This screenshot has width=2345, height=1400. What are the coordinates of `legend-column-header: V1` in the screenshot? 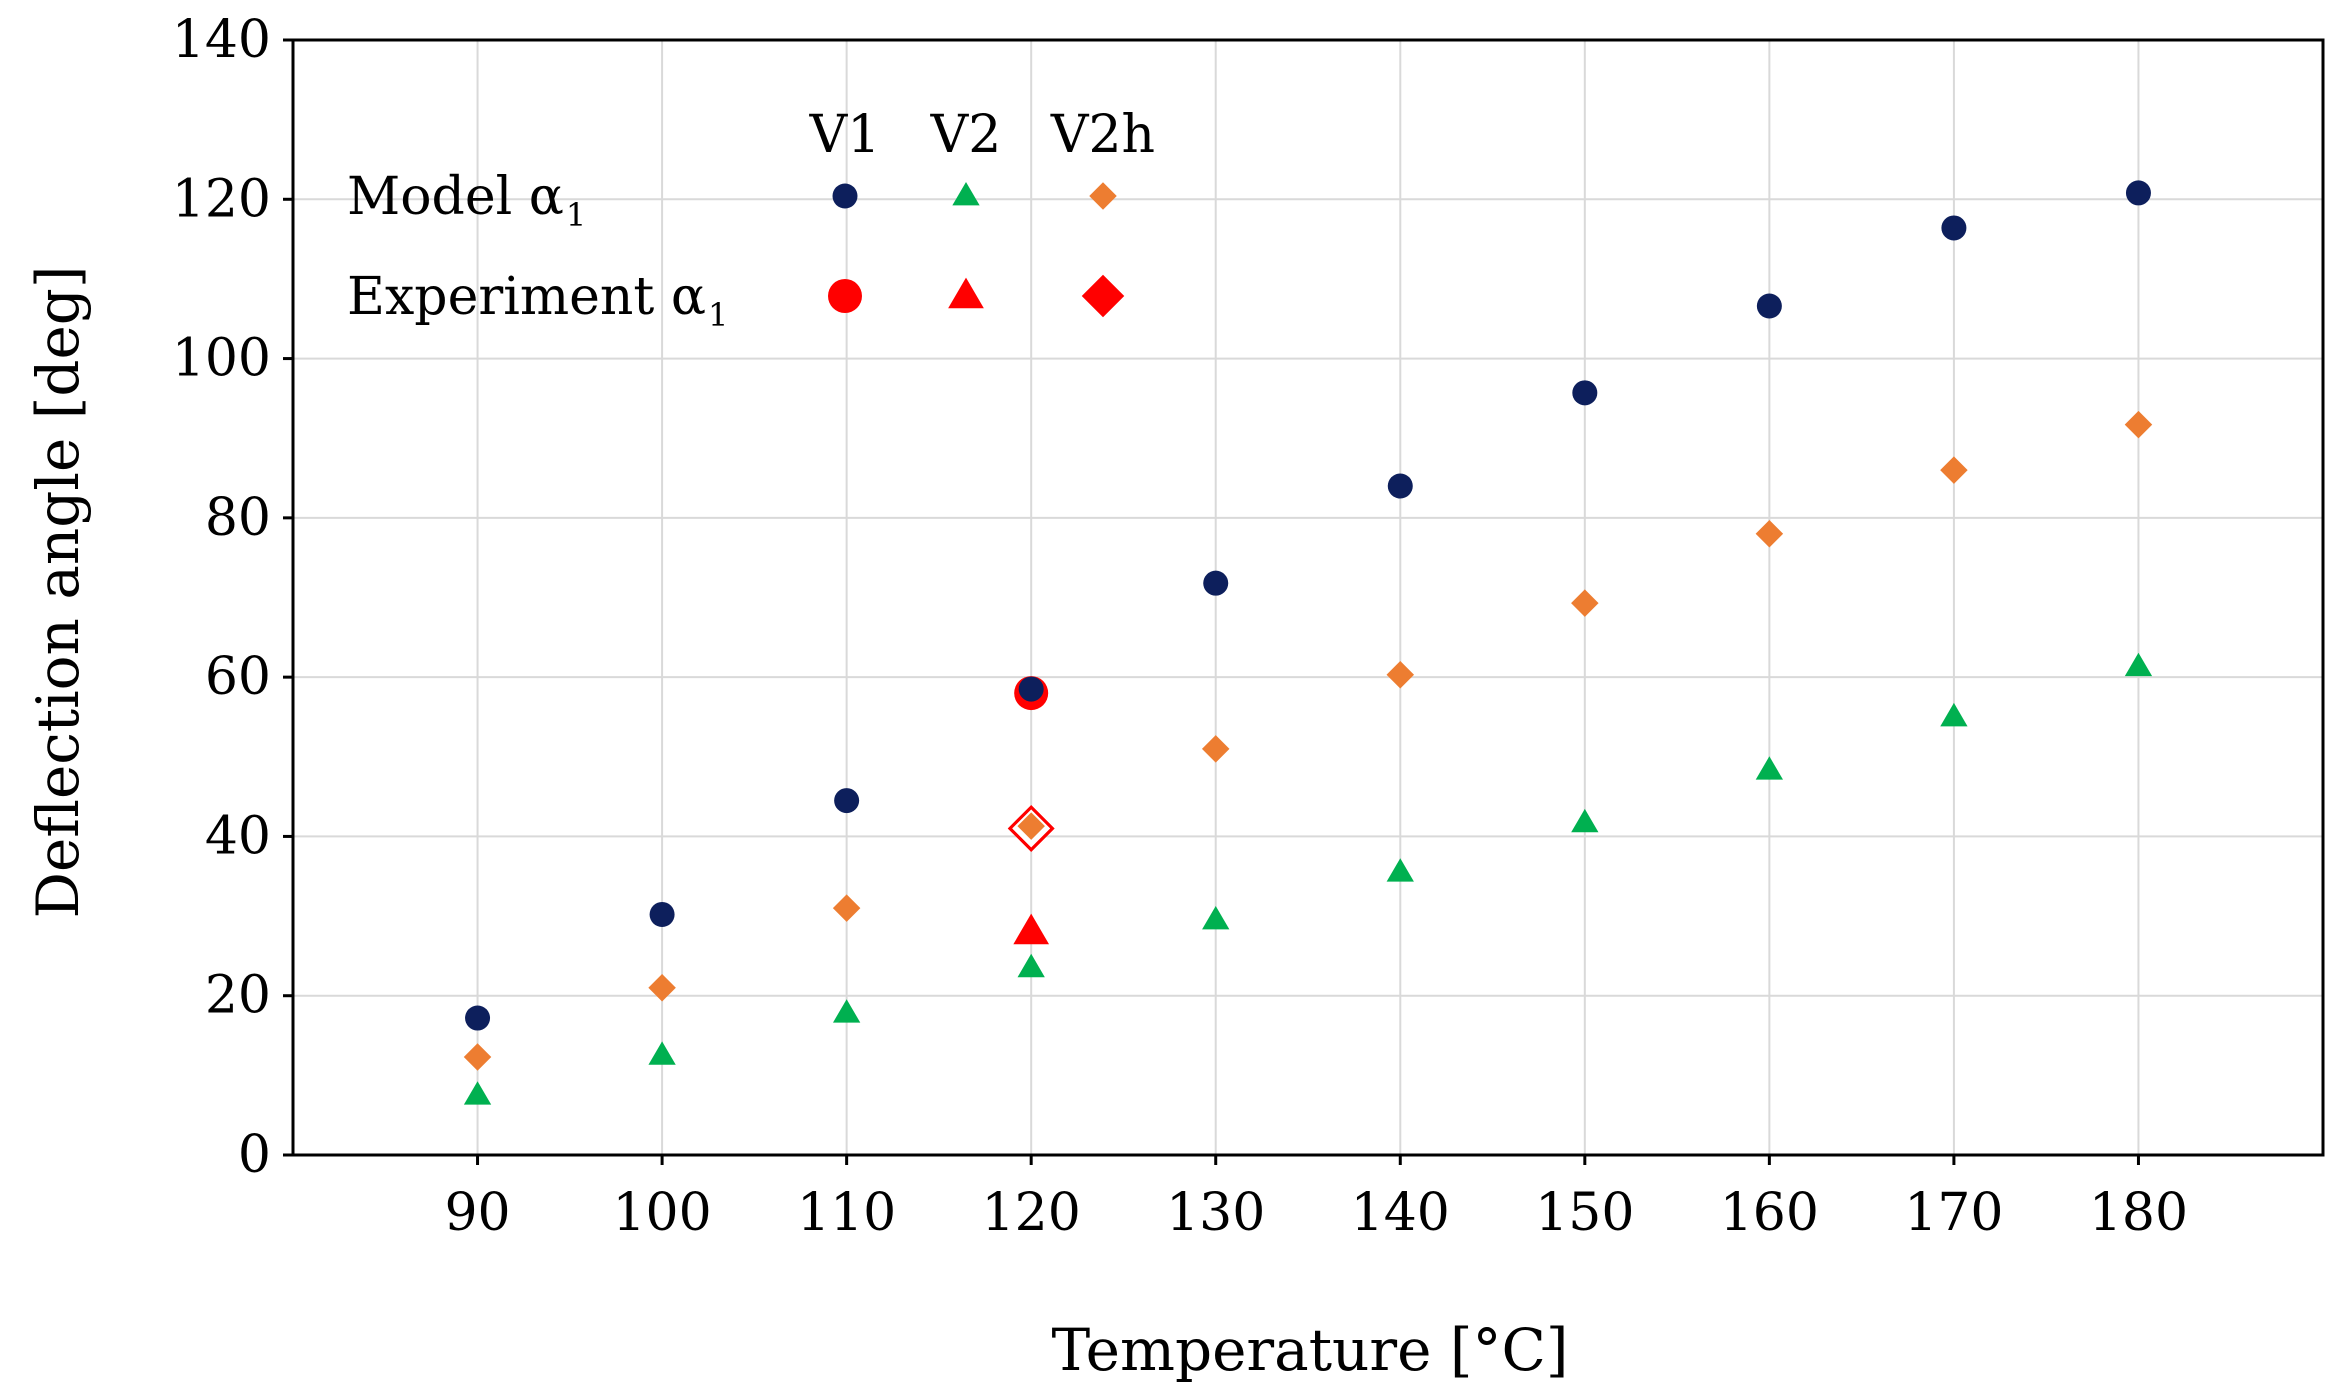 It's located at (845, 135).